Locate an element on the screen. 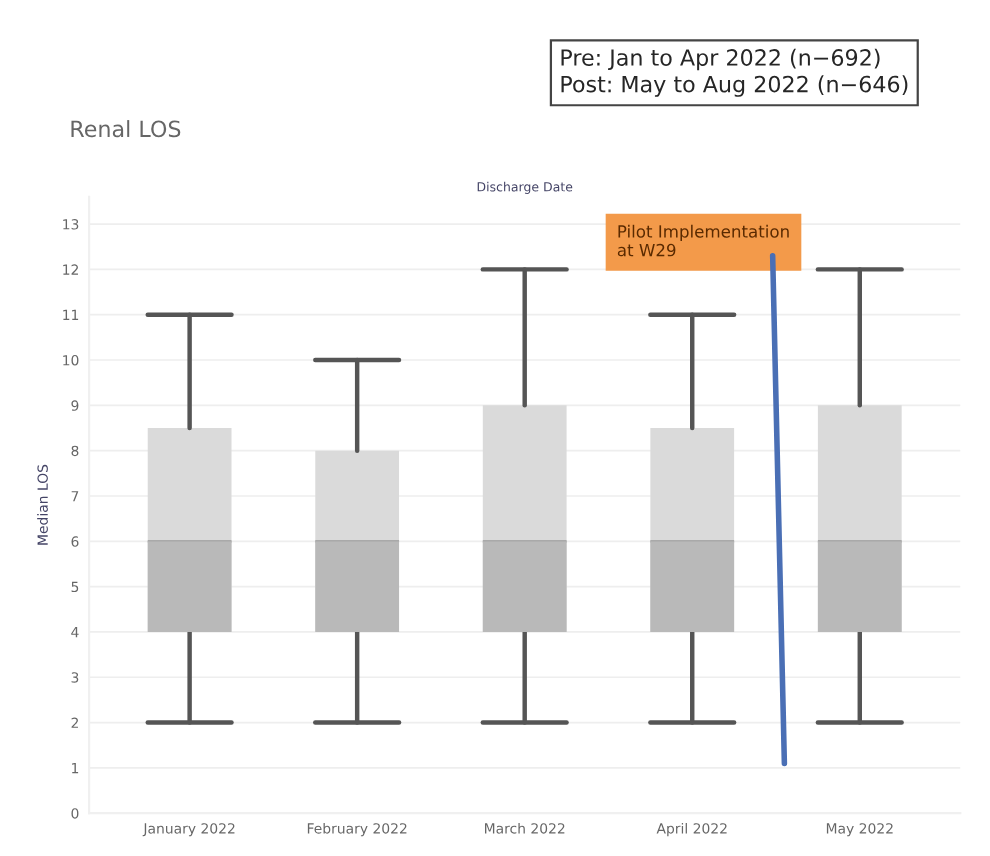  annotation: Pilot Implementation at W29 is located at coordinates (703, 240).